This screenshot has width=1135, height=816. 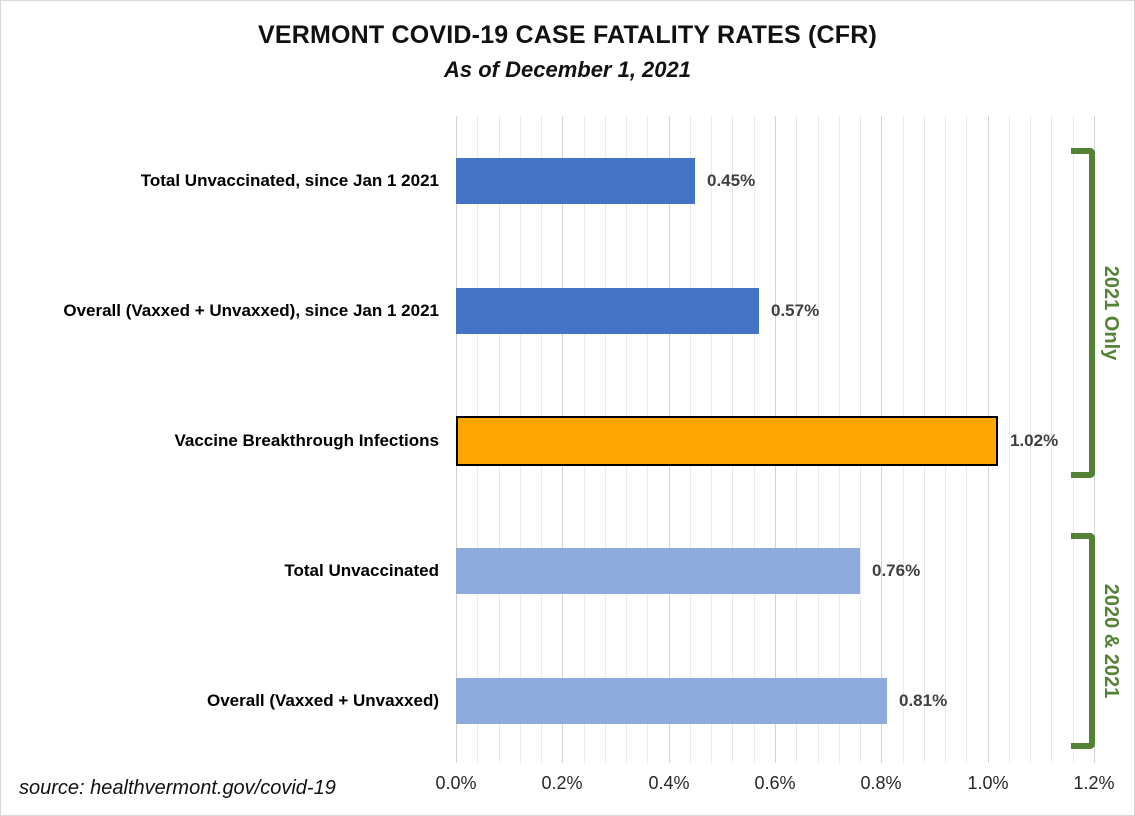 I want to click on x-tick-label-5: 1.0%, so click(x=988, y=783).